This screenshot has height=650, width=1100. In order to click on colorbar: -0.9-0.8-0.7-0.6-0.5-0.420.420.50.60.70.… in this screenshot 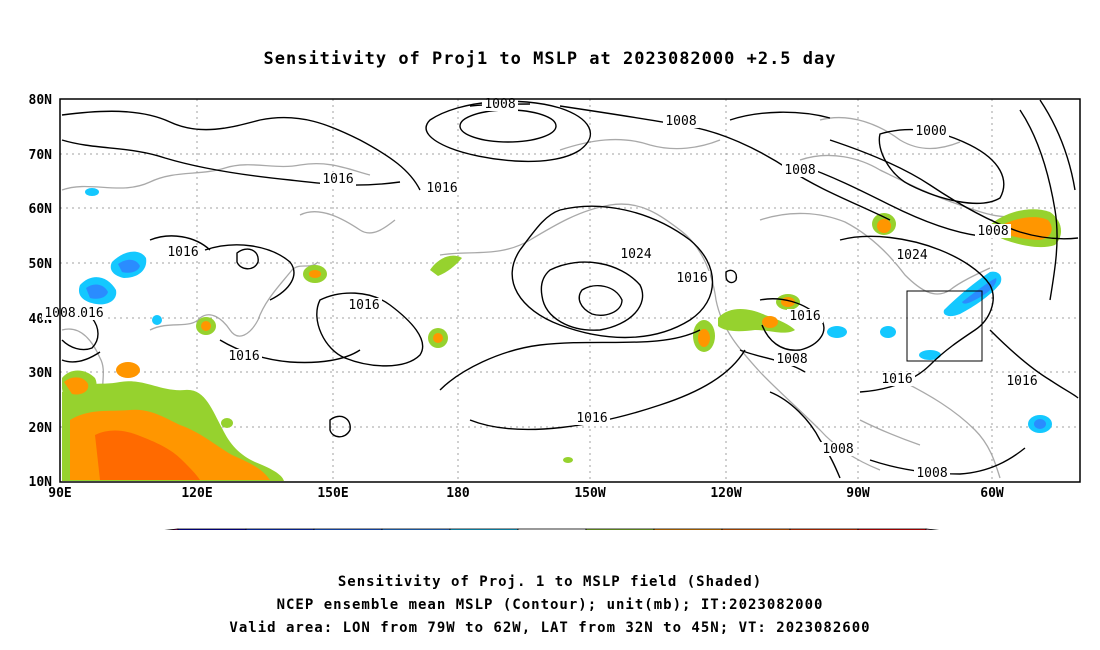, I will do `click(552, 529)`.